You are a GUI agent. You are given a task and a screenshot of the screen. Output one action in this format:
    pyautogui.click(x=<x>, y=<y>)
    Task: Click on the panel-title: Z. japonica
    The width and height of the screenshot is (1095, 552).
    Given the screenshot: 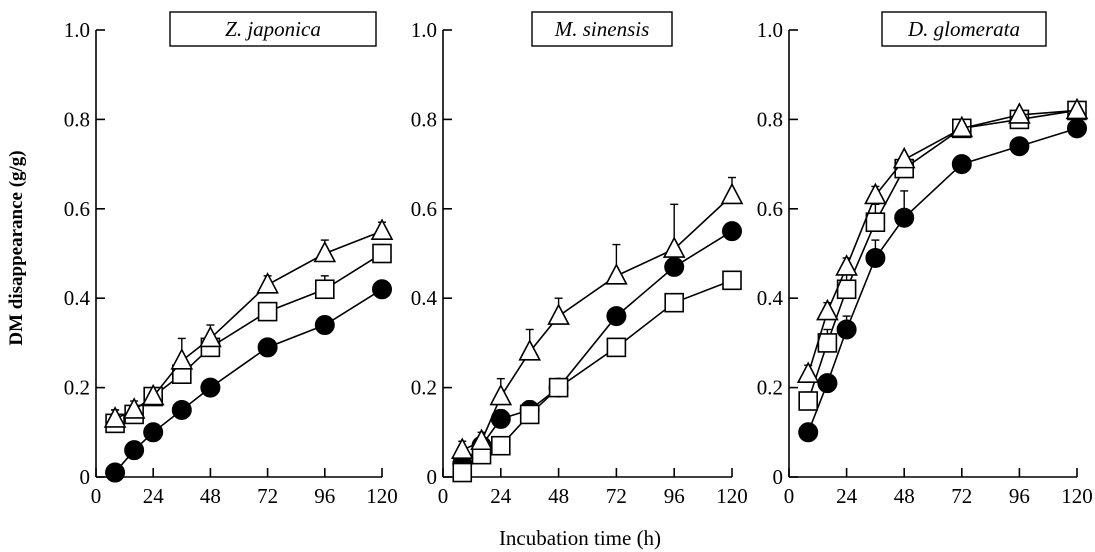 What is the action you would take?
    pyautogui.click(x=273, y=29)
    